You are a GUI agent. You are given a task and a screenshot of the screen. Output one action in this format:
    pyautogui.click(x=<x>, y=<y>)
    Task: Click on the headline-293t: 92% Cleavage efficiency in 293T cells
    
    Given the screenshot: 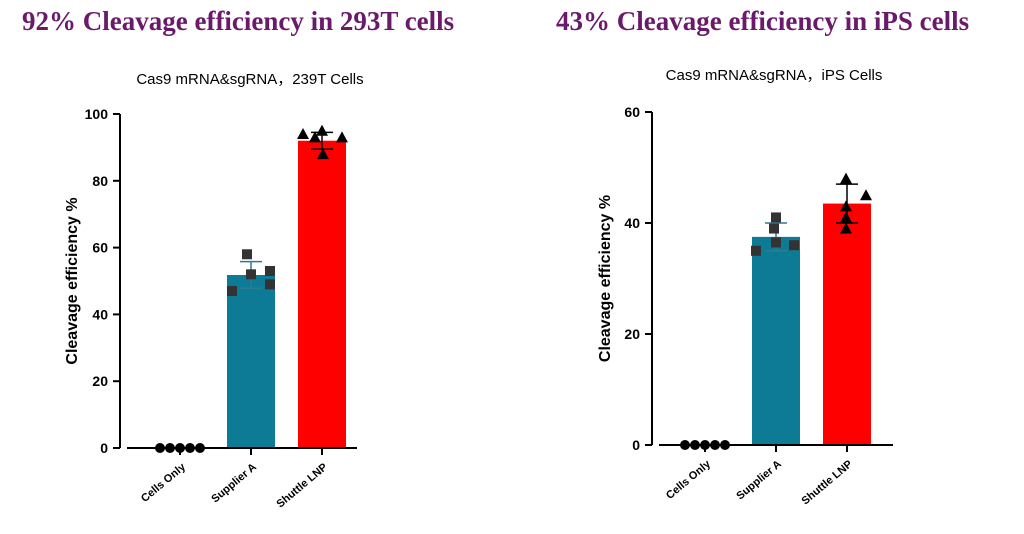 What is the action you would take?
    pyautogui.click(x=238, y=21)
    